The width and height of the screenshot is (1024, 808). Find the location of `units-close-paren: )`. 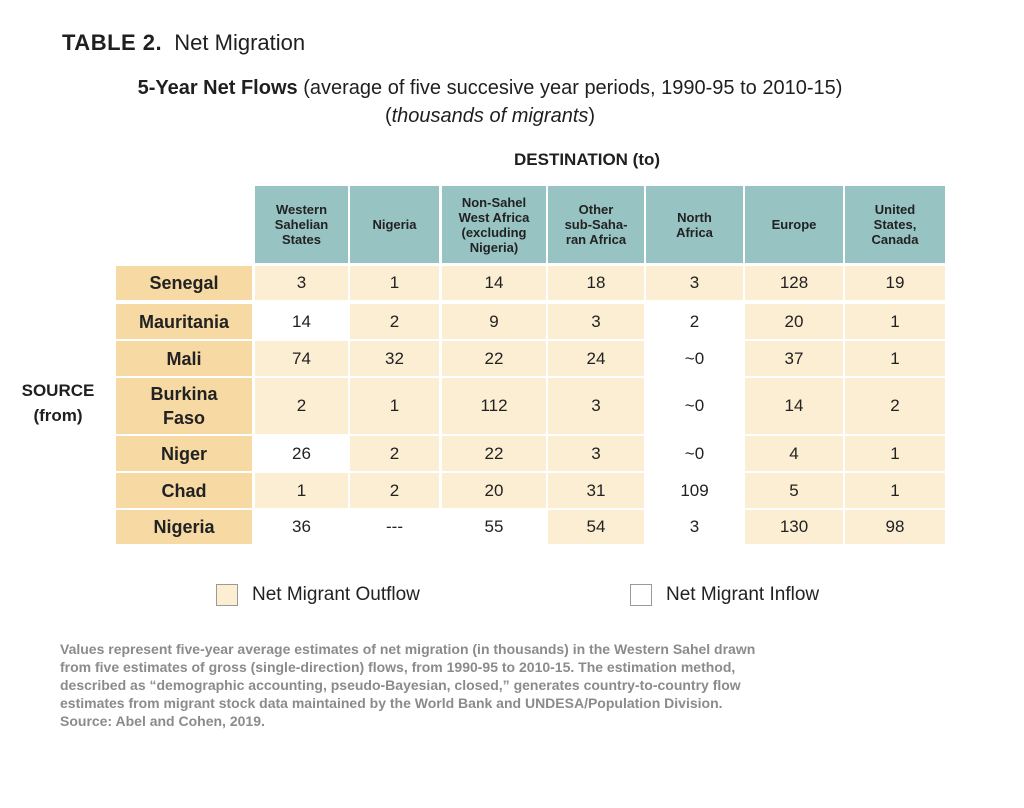

units-close-paren: ) is located at coordinates (592, 116).